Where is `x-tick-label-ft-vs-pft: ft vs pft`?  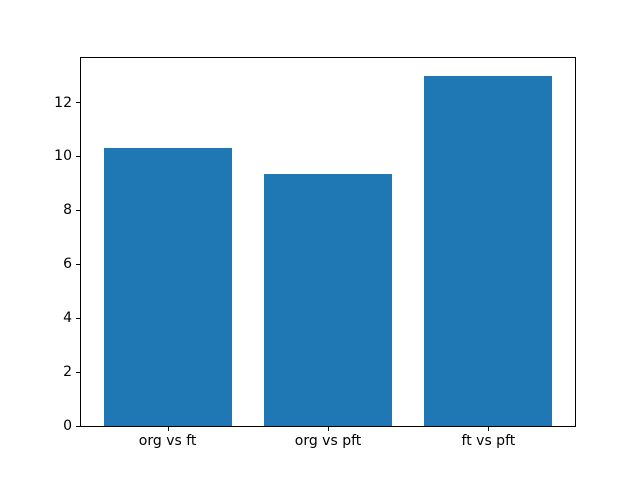 x-tick-label-ft-vs-pft: ft vs pft is located at coordinates (488, 441).